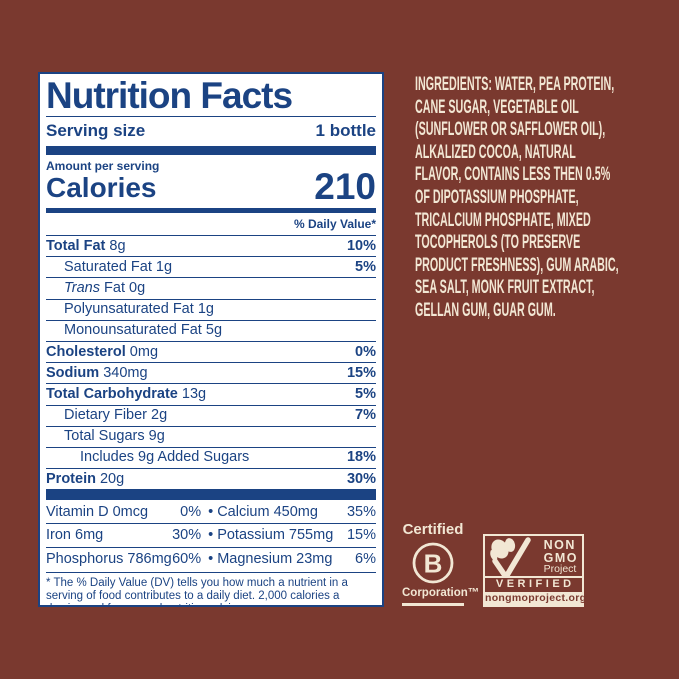  What do you see at coordinates (105, 415) in the screenshot?
I see `nutrient-name: Dietary Fiber` at bounding box center [105, 415].